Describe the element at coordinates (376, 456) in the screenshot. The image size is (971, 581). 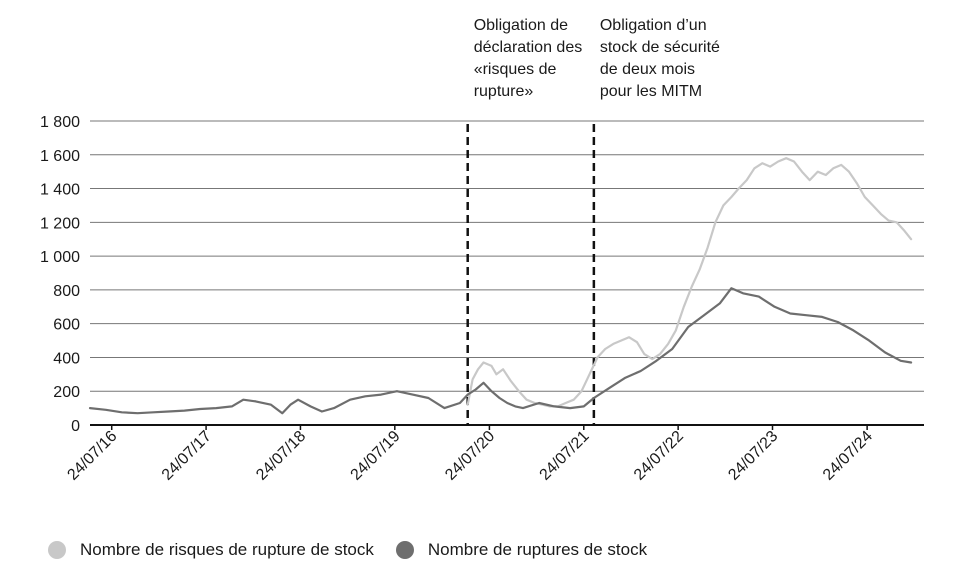
I see `x-tick-label: 24/07/19` at that location.